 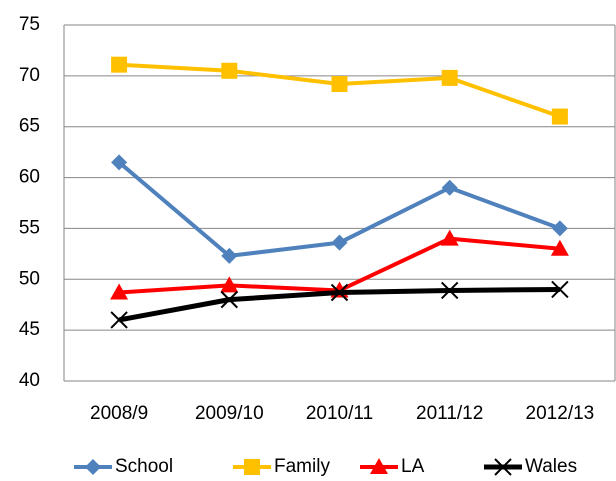 What do you see at coordinates (229, 413) in the screenshot?
I see `x-tick-label: 2009/10` at bounding box center [229, 413].